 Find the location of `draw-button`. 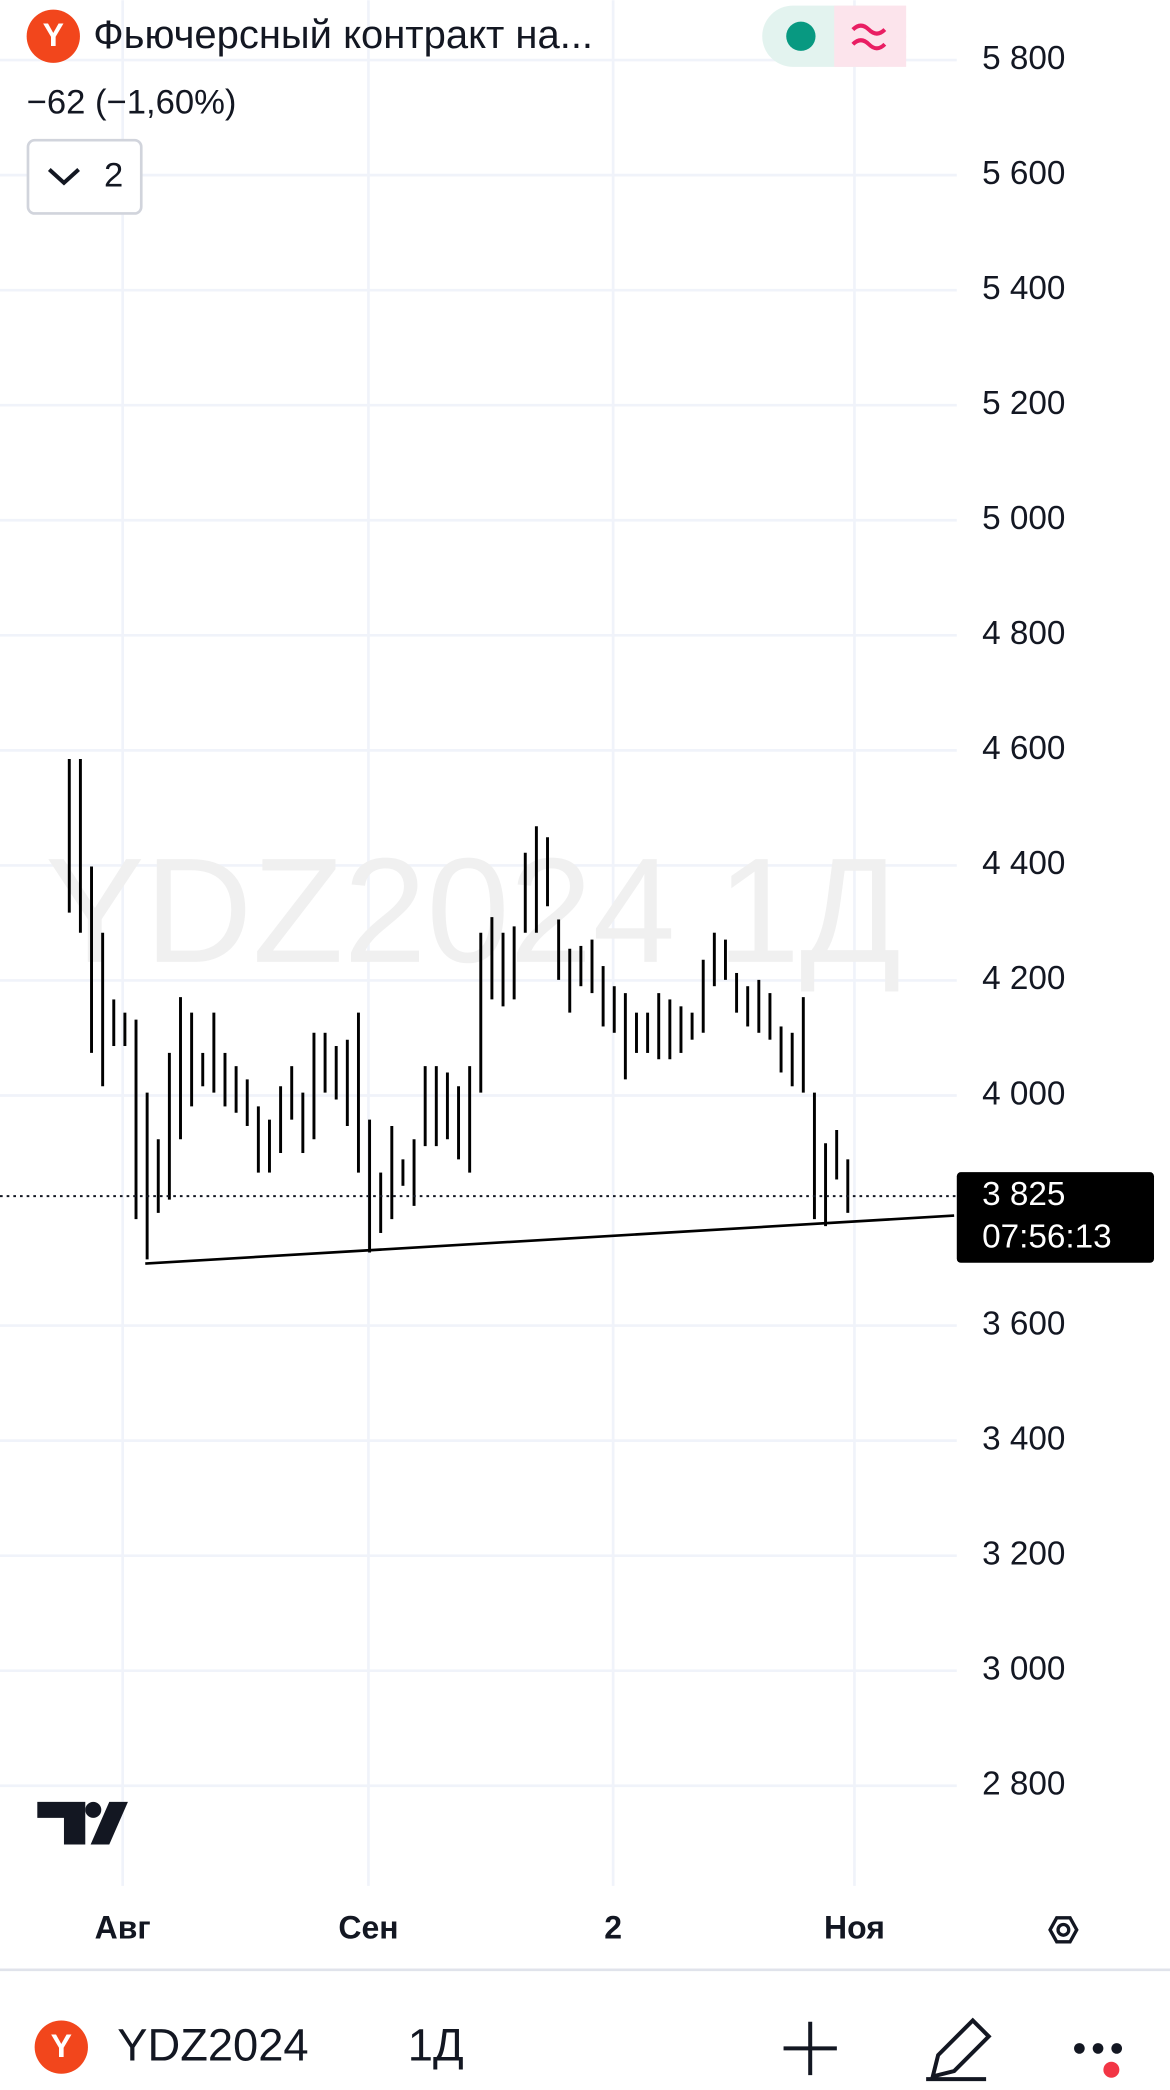

draw-button is located at coordinates (959, 2049).